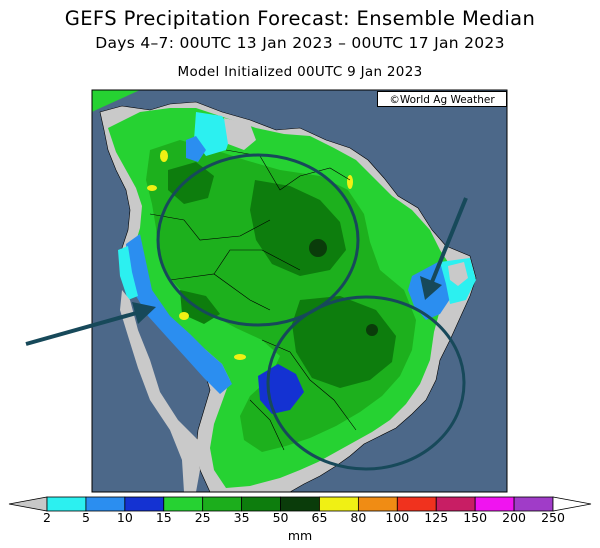 This screenshot has width=600, height=548. I want to click on legend-tick-label: 2, so click(47, 517).